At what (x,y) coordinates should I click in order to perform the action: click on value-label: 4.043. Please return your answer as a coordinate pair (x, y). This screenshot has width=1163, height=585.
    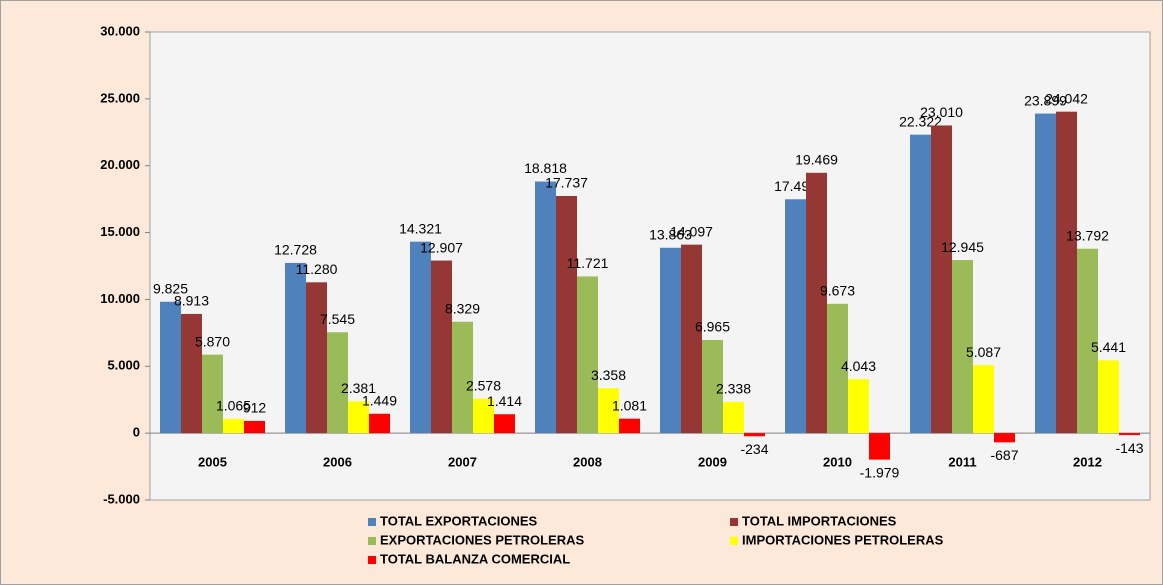
    Looking at the image, I should click on (858, 366).